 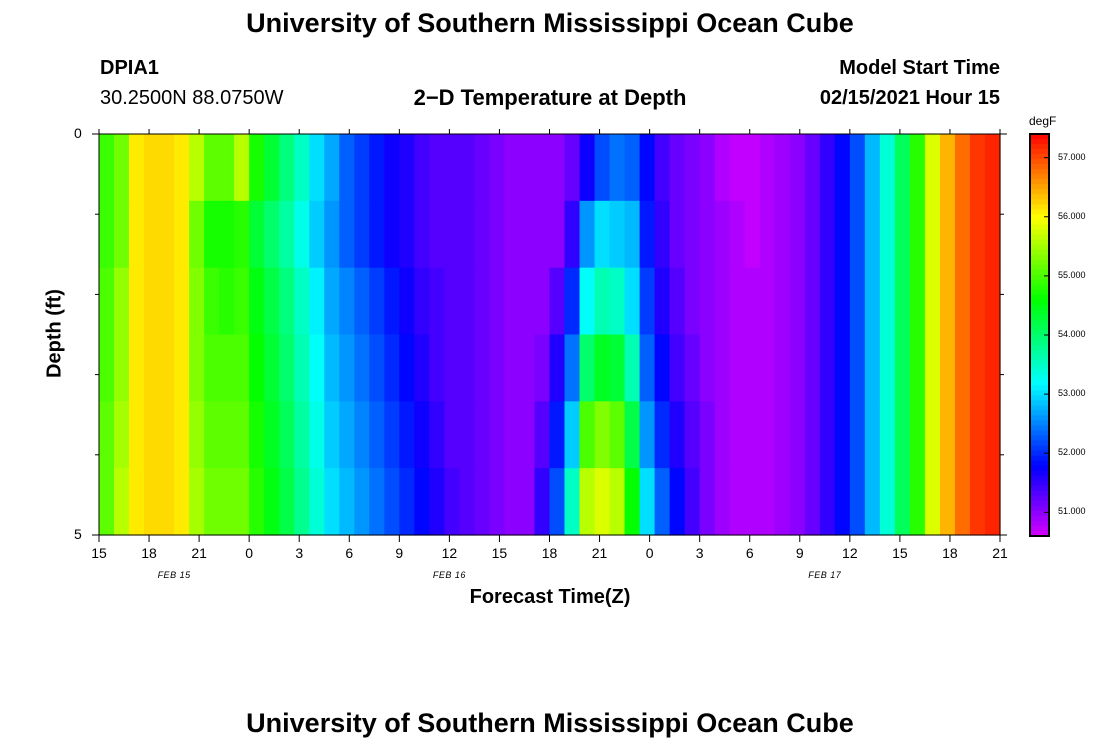 What do you see at coordinates (550, 97) in the screenshot?
I see `plot-title: 2−D Temperature at Depth` at bounding box center [550, 97].